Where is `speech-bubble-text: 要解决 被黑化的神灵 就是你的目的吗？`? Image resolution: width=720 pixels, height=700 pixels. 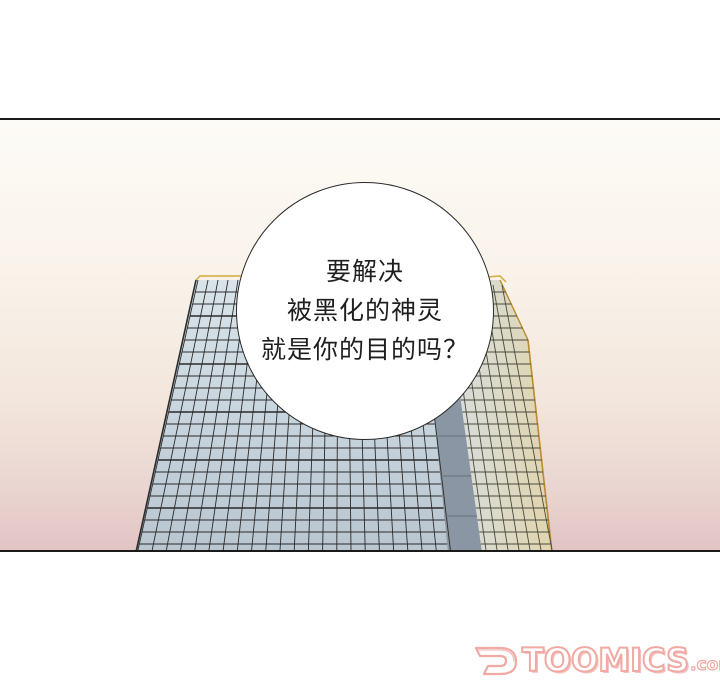
speech-bubble-text: 要解决 被黑化的神灵 就是你的目的吗？ is located at coordinates (365, 310).